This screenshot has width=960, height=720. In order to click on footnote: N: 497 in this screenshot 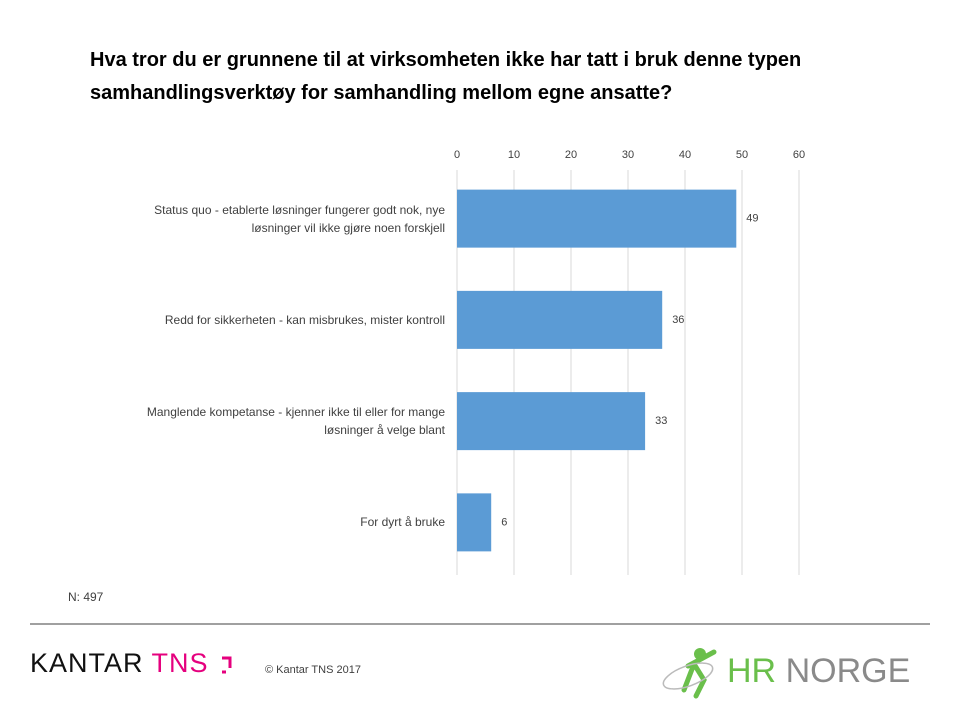, I will do `click(86, 597)`.